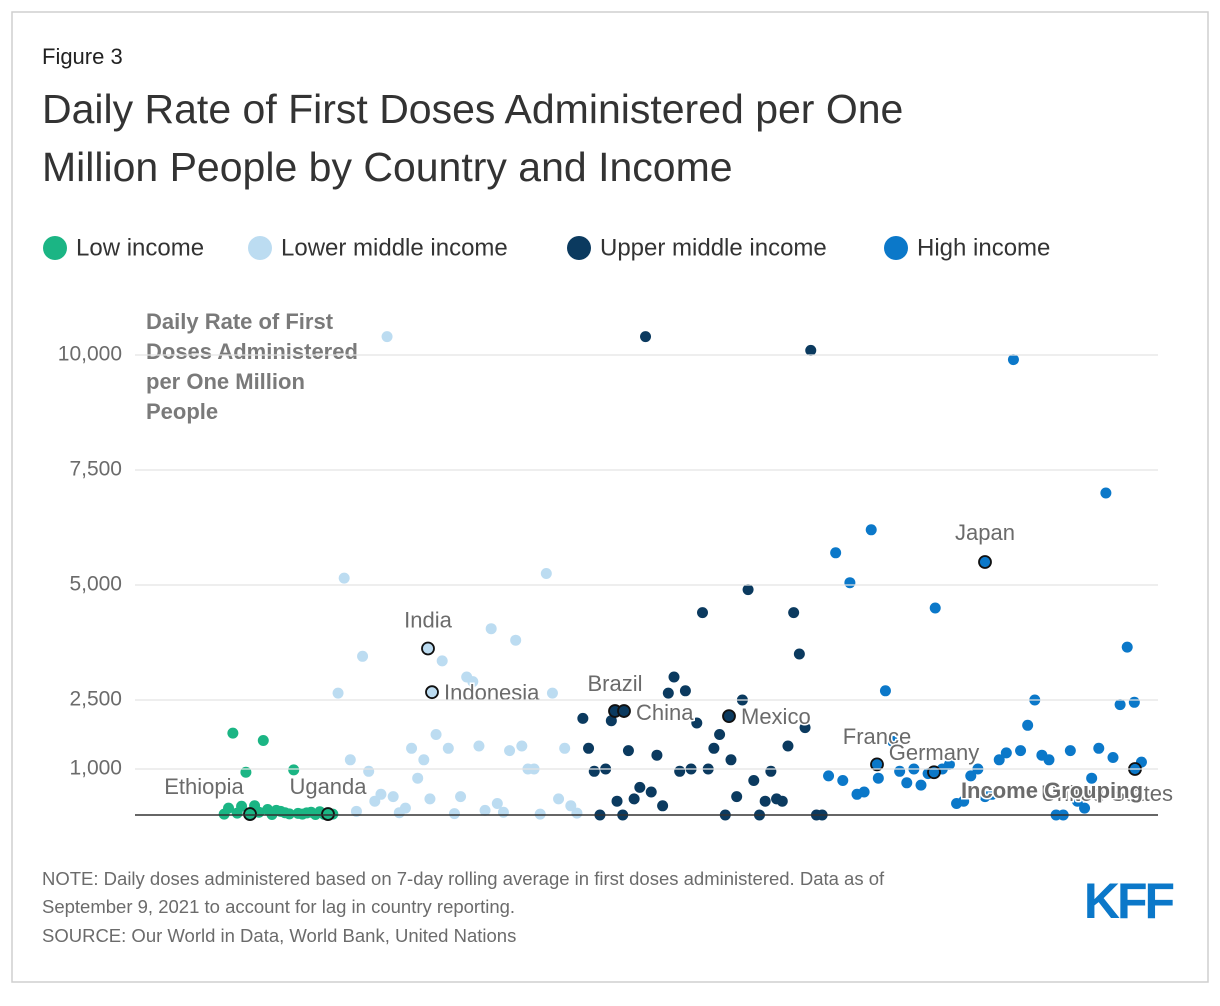 The height and width of the screenshot is (1006, 1220). I want to click on point-label: Japan, so click(985, 532).